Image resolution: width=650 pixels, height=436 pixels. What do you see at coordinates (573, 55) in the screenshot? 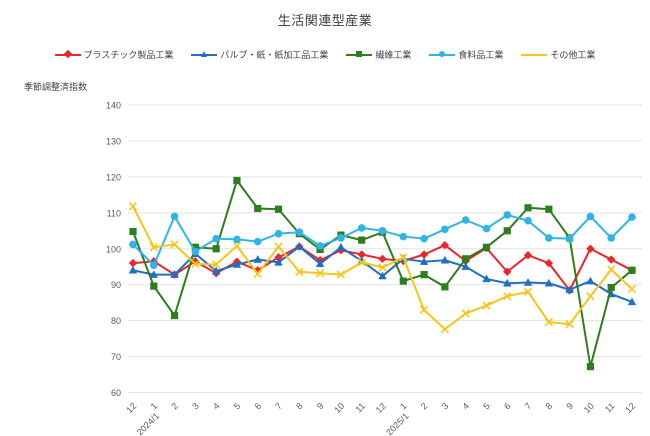
I see `legend-label: その他工業` at bounding box center [573, 55].